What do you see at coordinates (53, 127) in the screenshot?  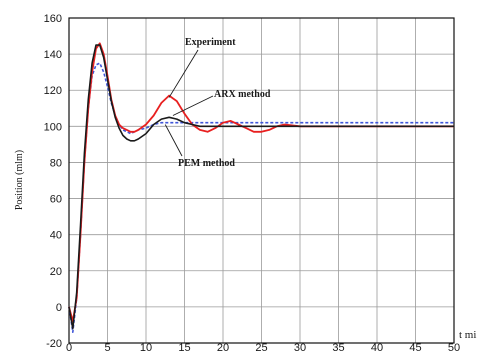 I see `y-tick-label: 100` at bounding box center [53, 127].